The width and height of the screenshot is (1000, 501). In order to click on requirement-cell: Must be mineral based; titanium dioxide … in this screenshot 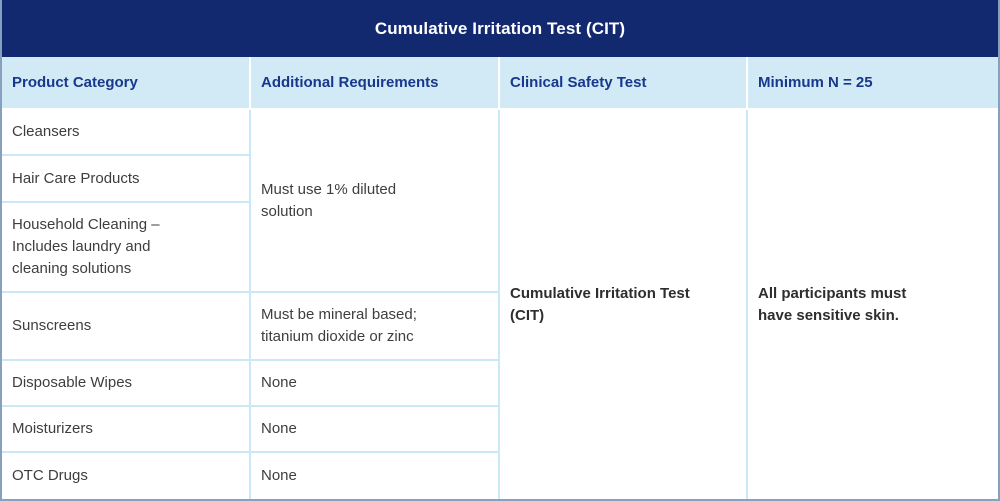, I will do `click(375, 327)`.